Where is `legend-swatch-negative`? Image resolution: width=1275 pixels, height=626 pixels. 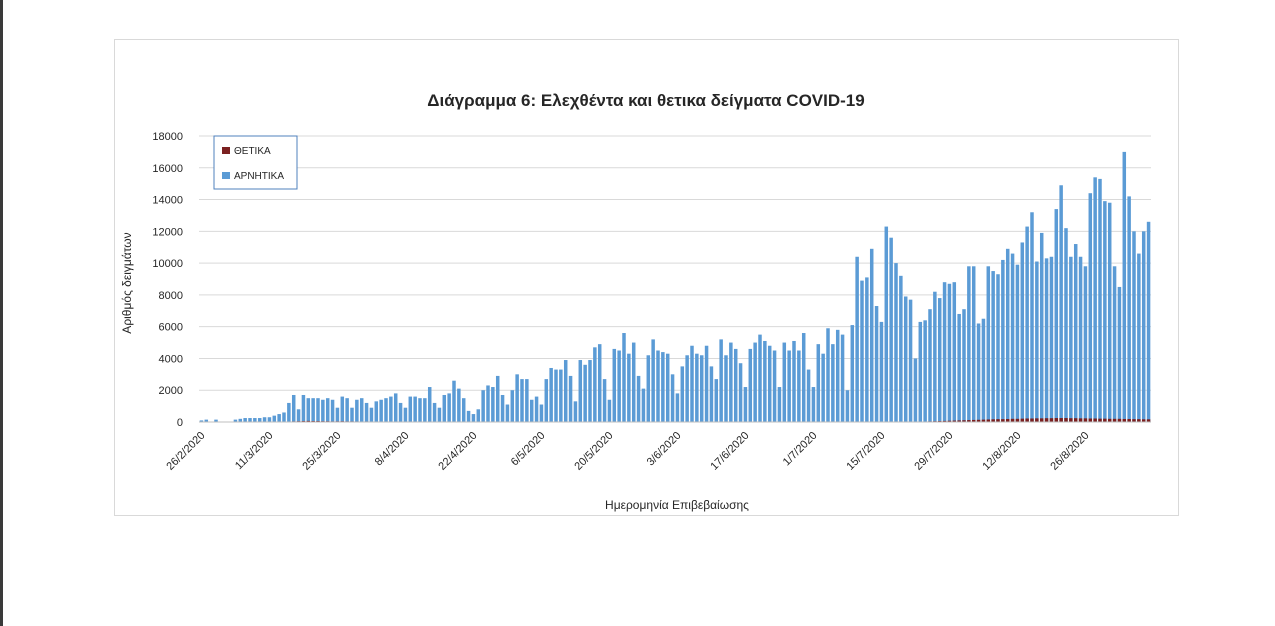 legend-swatch-negative is located at coordinates (226, 175).